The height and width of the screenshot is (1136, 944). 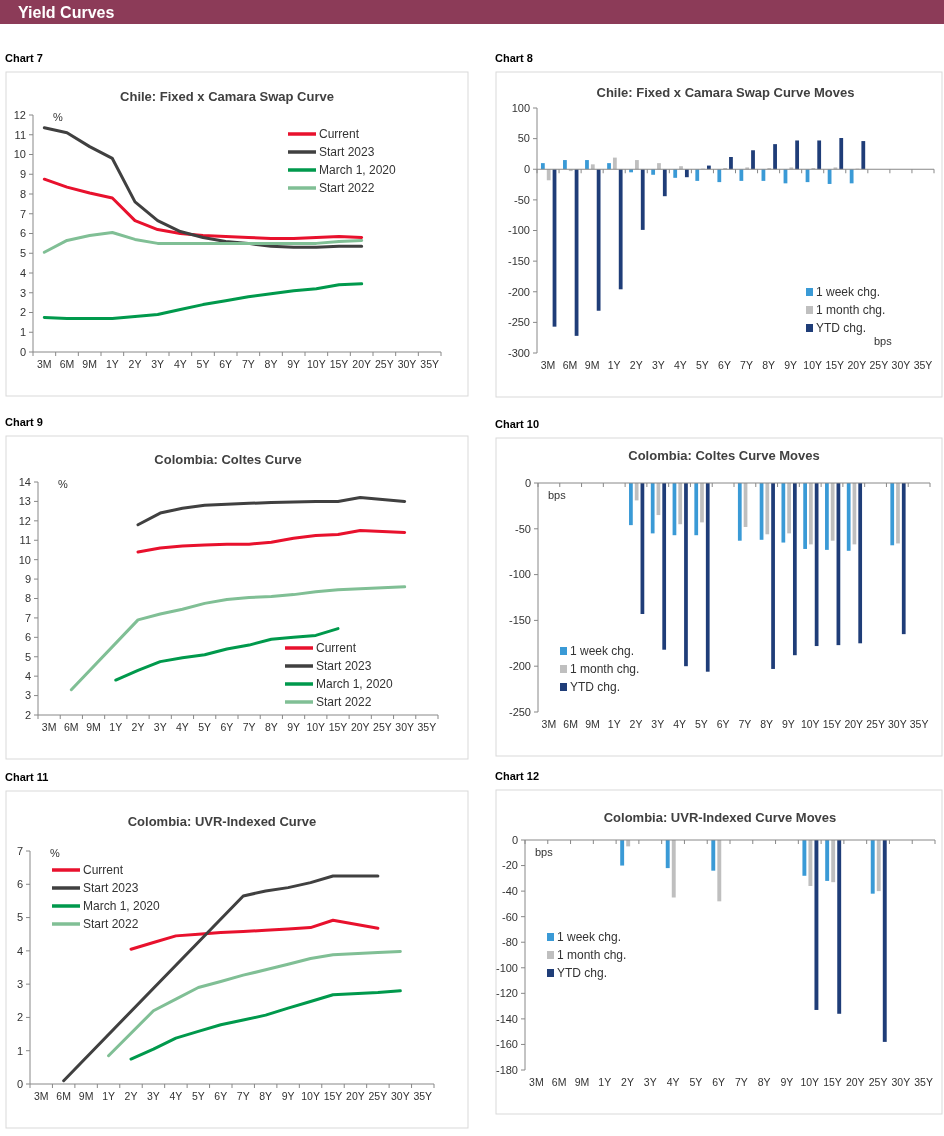 I want to click on chart-title: Colombia: Coltes Curve Moves, so click(x=724, y=455).